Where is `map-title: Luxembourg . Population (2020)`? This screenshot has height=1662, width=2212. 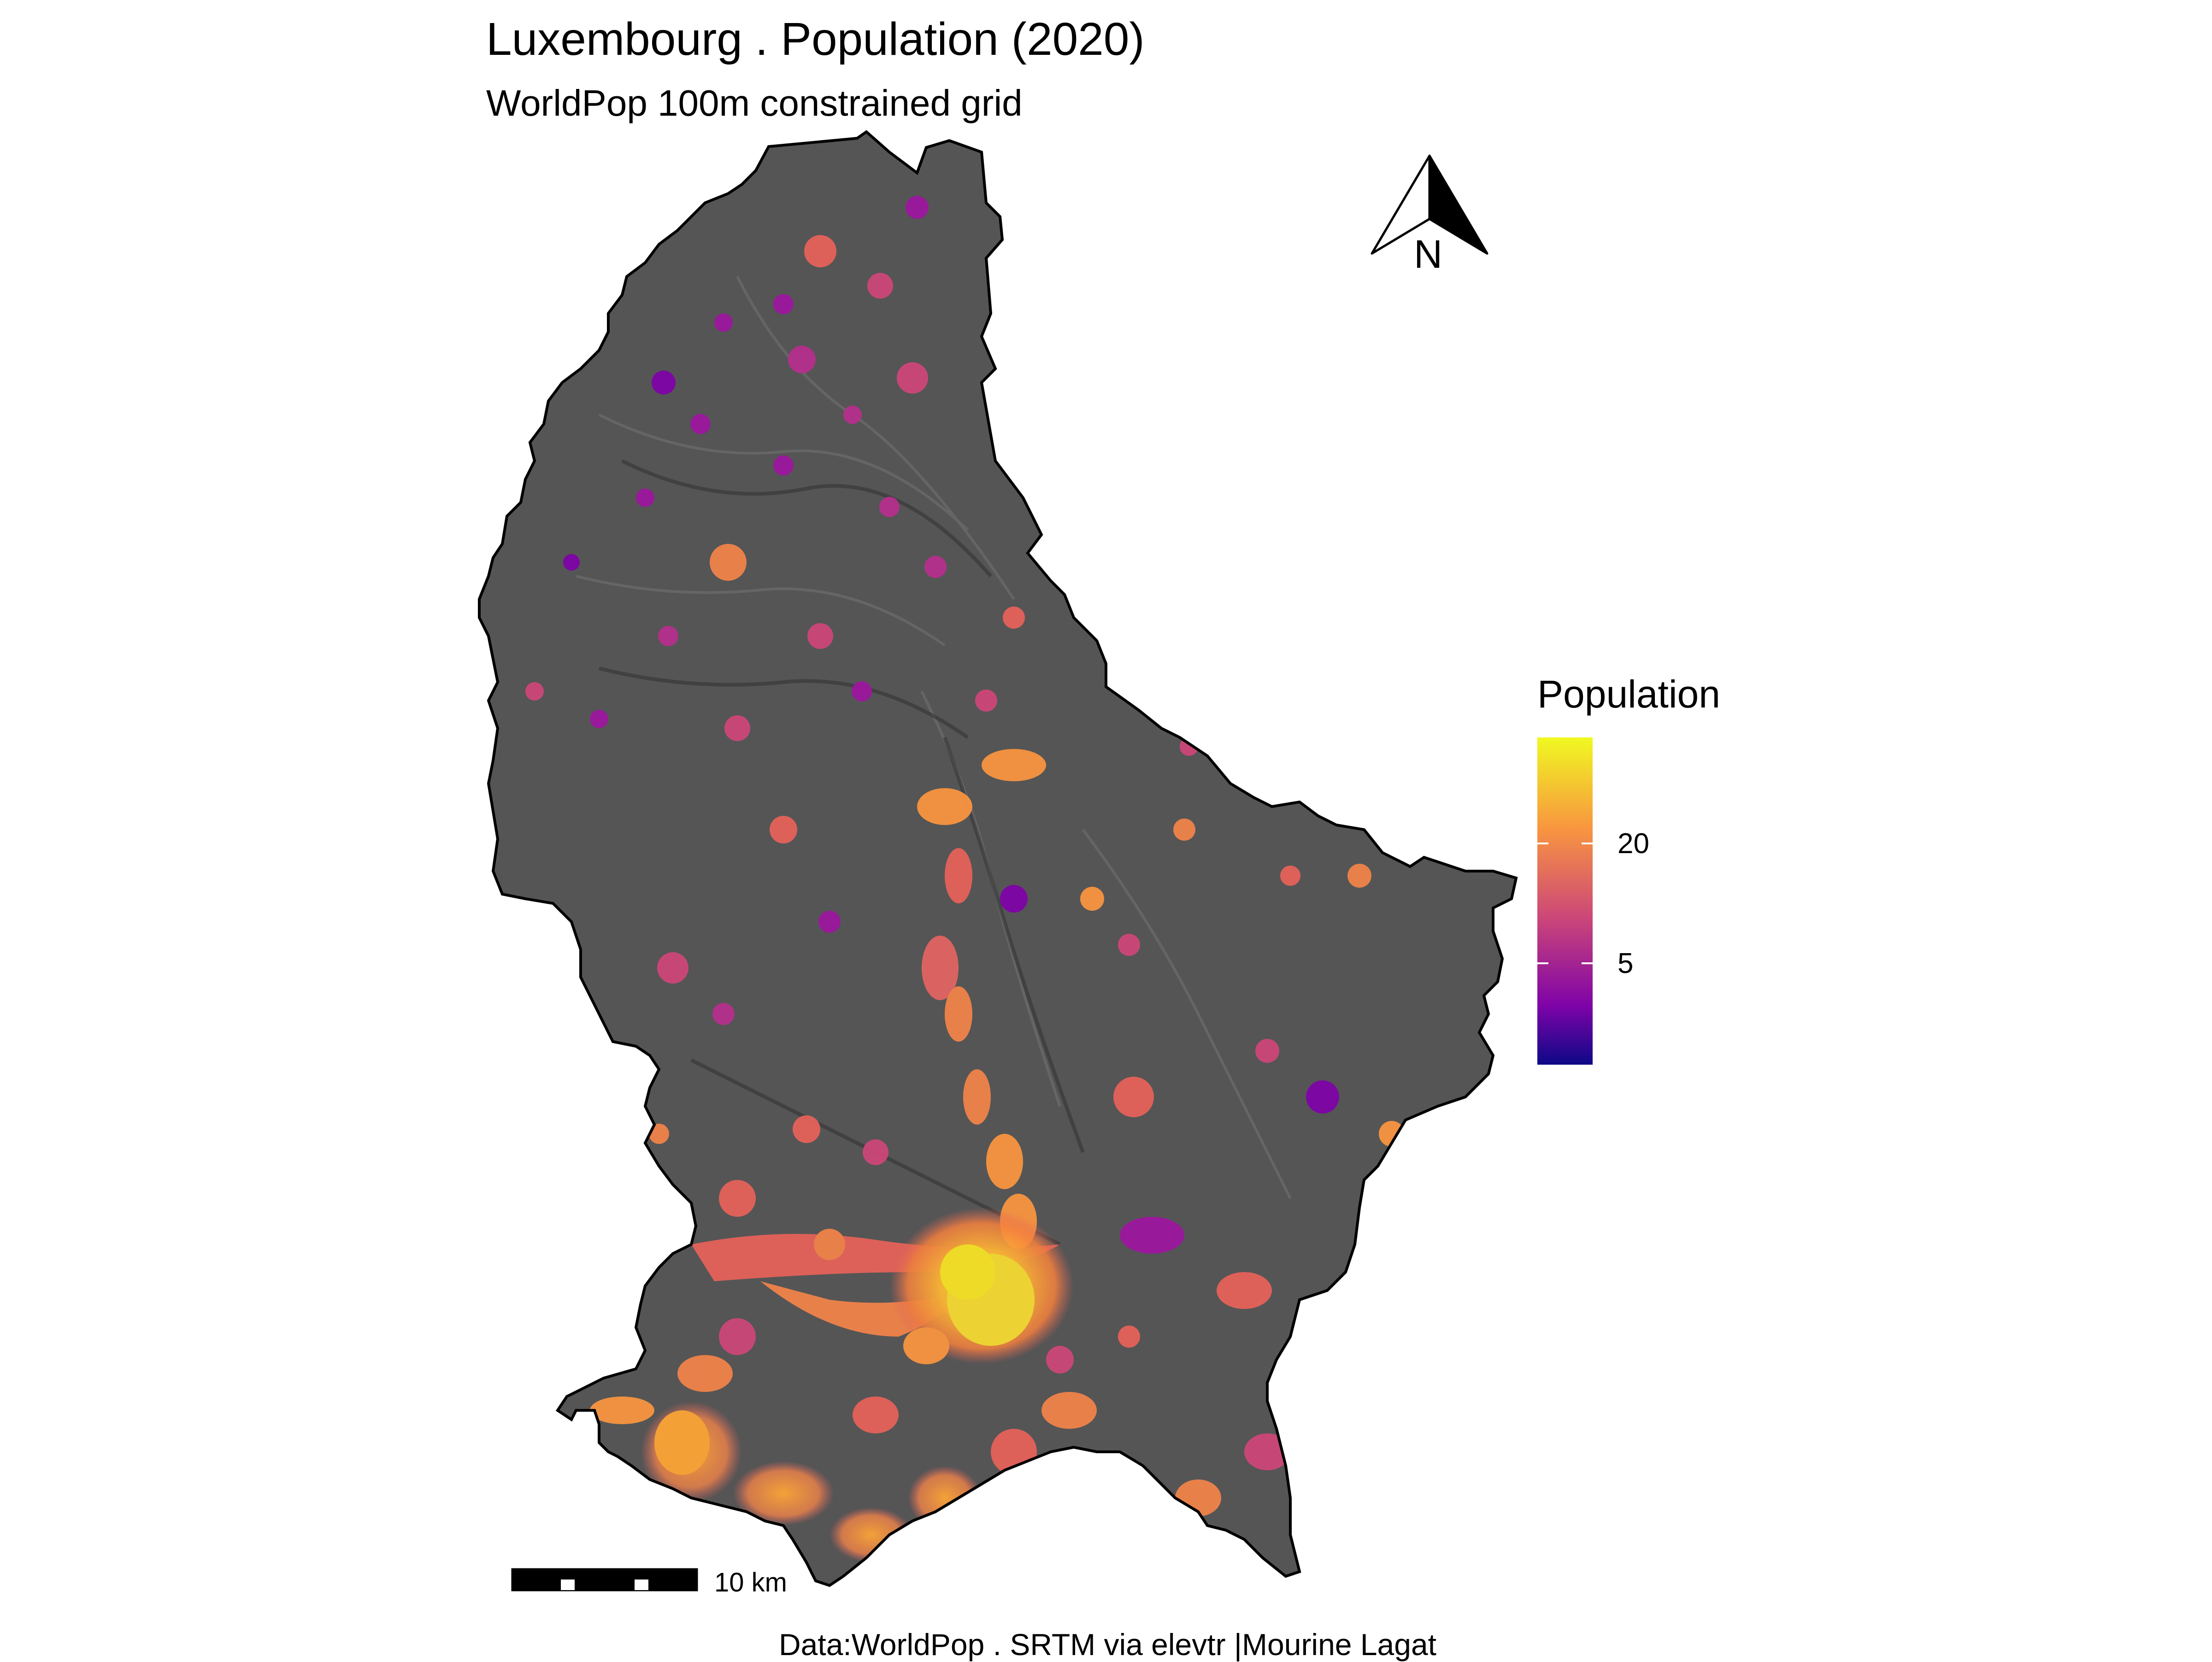
map-title: Luxembourg . Population (2020) is located at coordinates (815, 39).